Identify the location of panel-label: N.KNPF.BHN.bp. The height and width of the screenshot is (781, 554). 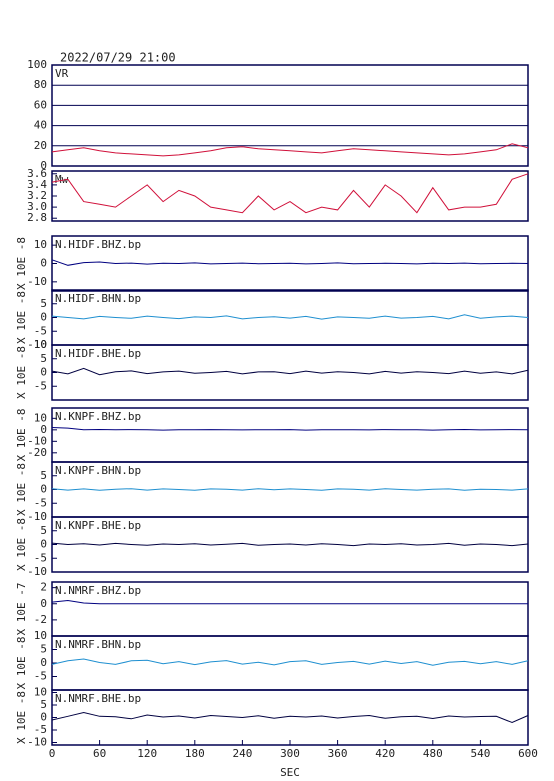
(98, 470).